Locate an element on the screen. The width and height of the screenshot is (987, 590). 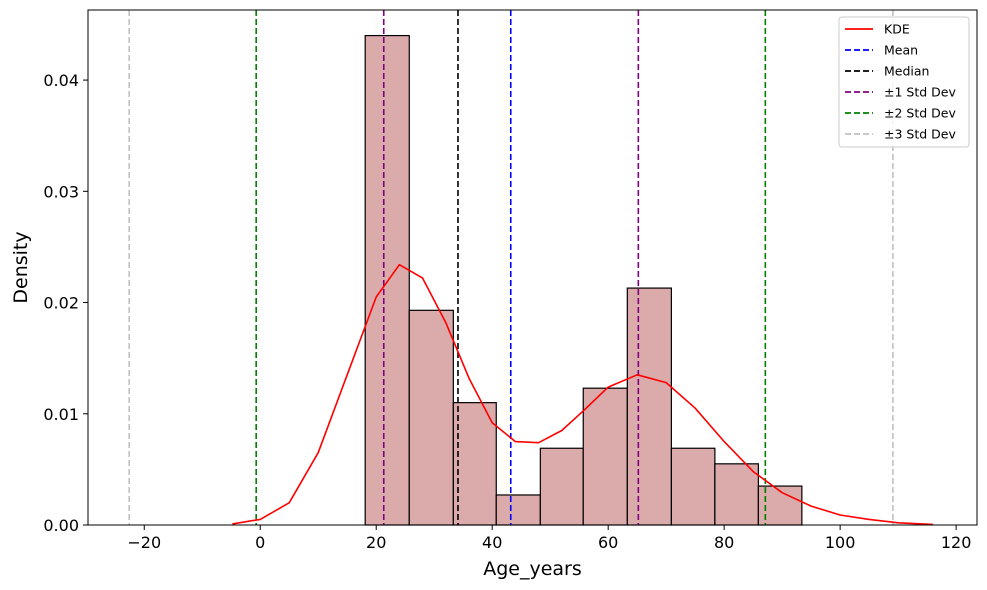
x-tick-label: −20 is located at coordinates (144, 542).